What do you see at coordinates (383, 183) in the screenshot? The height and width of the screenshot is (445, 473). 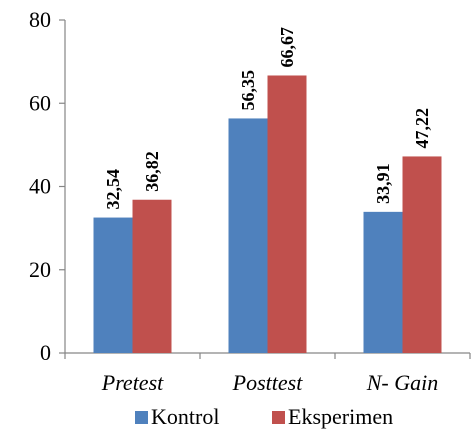 I see `data-label-kontrol: 33,91` at bounding box center [383, 183].